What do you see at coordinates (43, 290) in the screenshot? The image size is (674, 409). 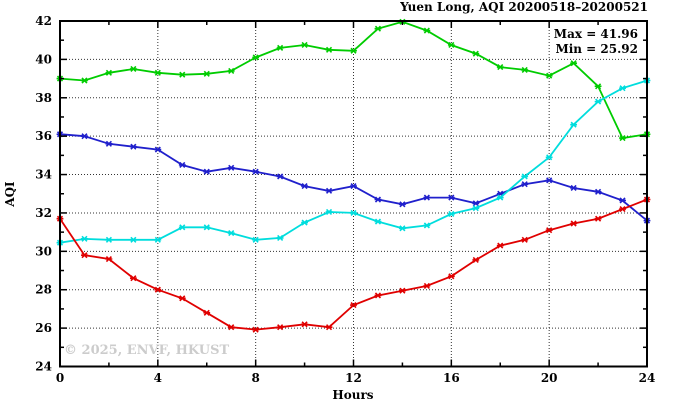 I see `y-tick-label: 28` at bounding box center [43, 290].